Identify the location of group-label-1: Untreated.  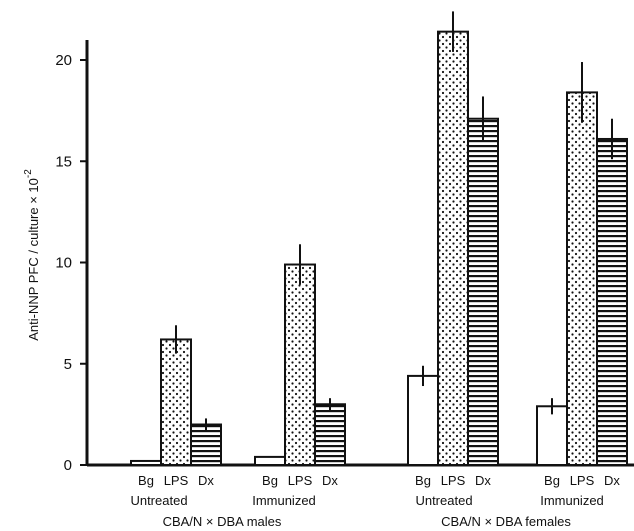
(158, 500).